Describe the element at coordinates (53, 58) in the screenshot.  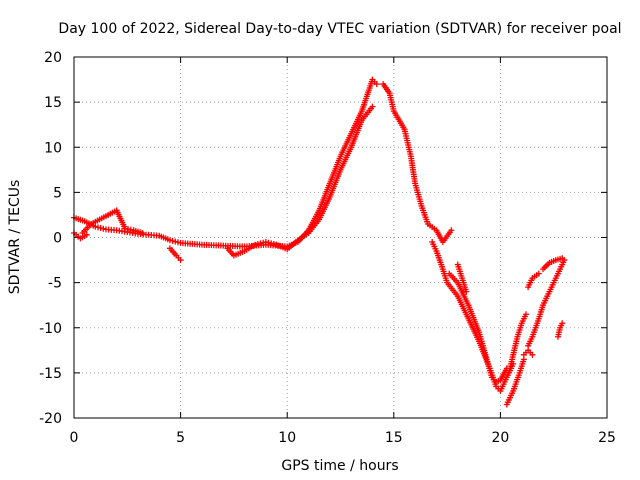
I see `y-tick-label: 20` at that location.